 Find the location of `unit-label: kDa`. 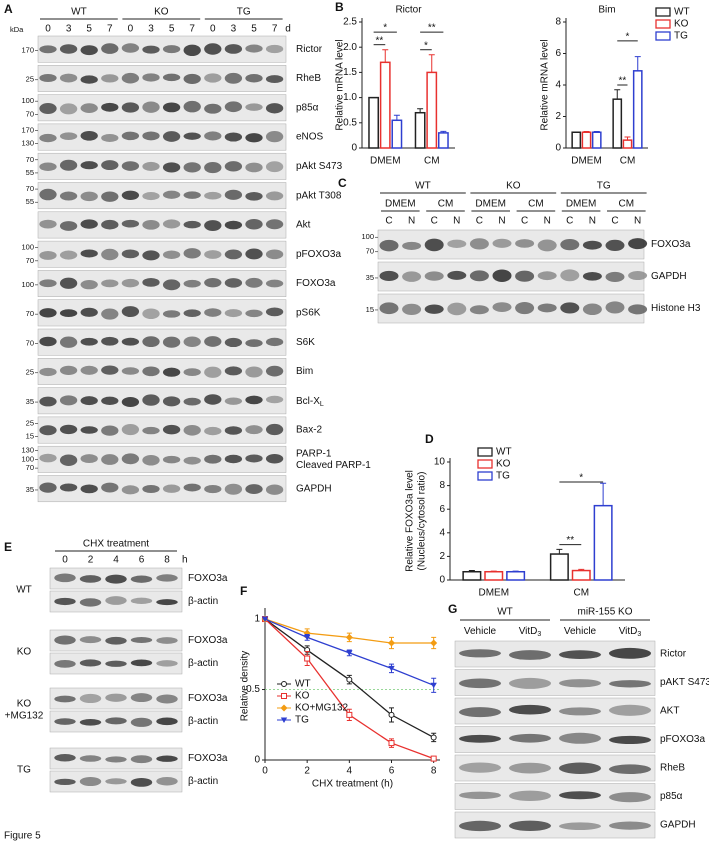

unit-label: kDa is located at coordinates (17, 29).